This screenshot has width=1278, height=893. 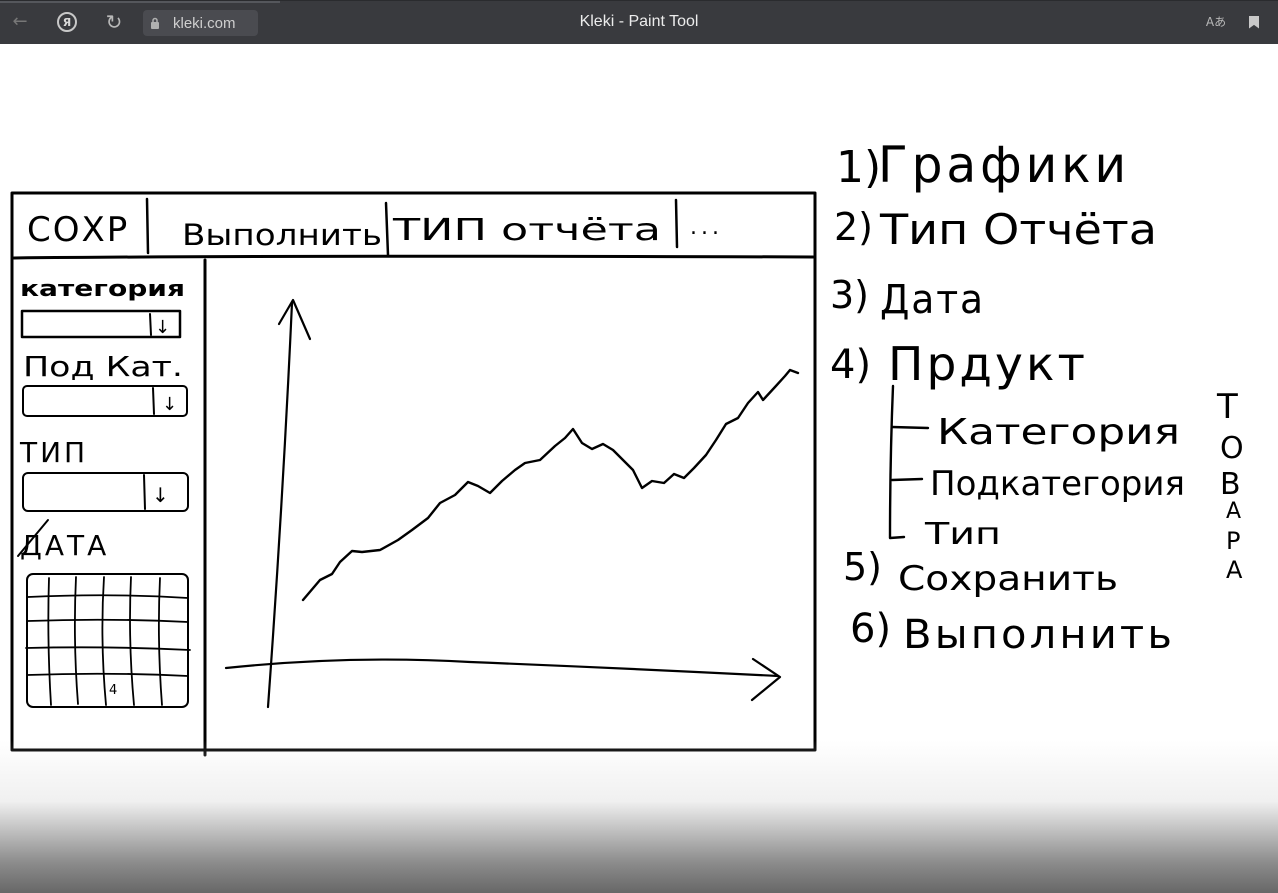 I want to click on product-tree-line, so click(x=897, y=462).